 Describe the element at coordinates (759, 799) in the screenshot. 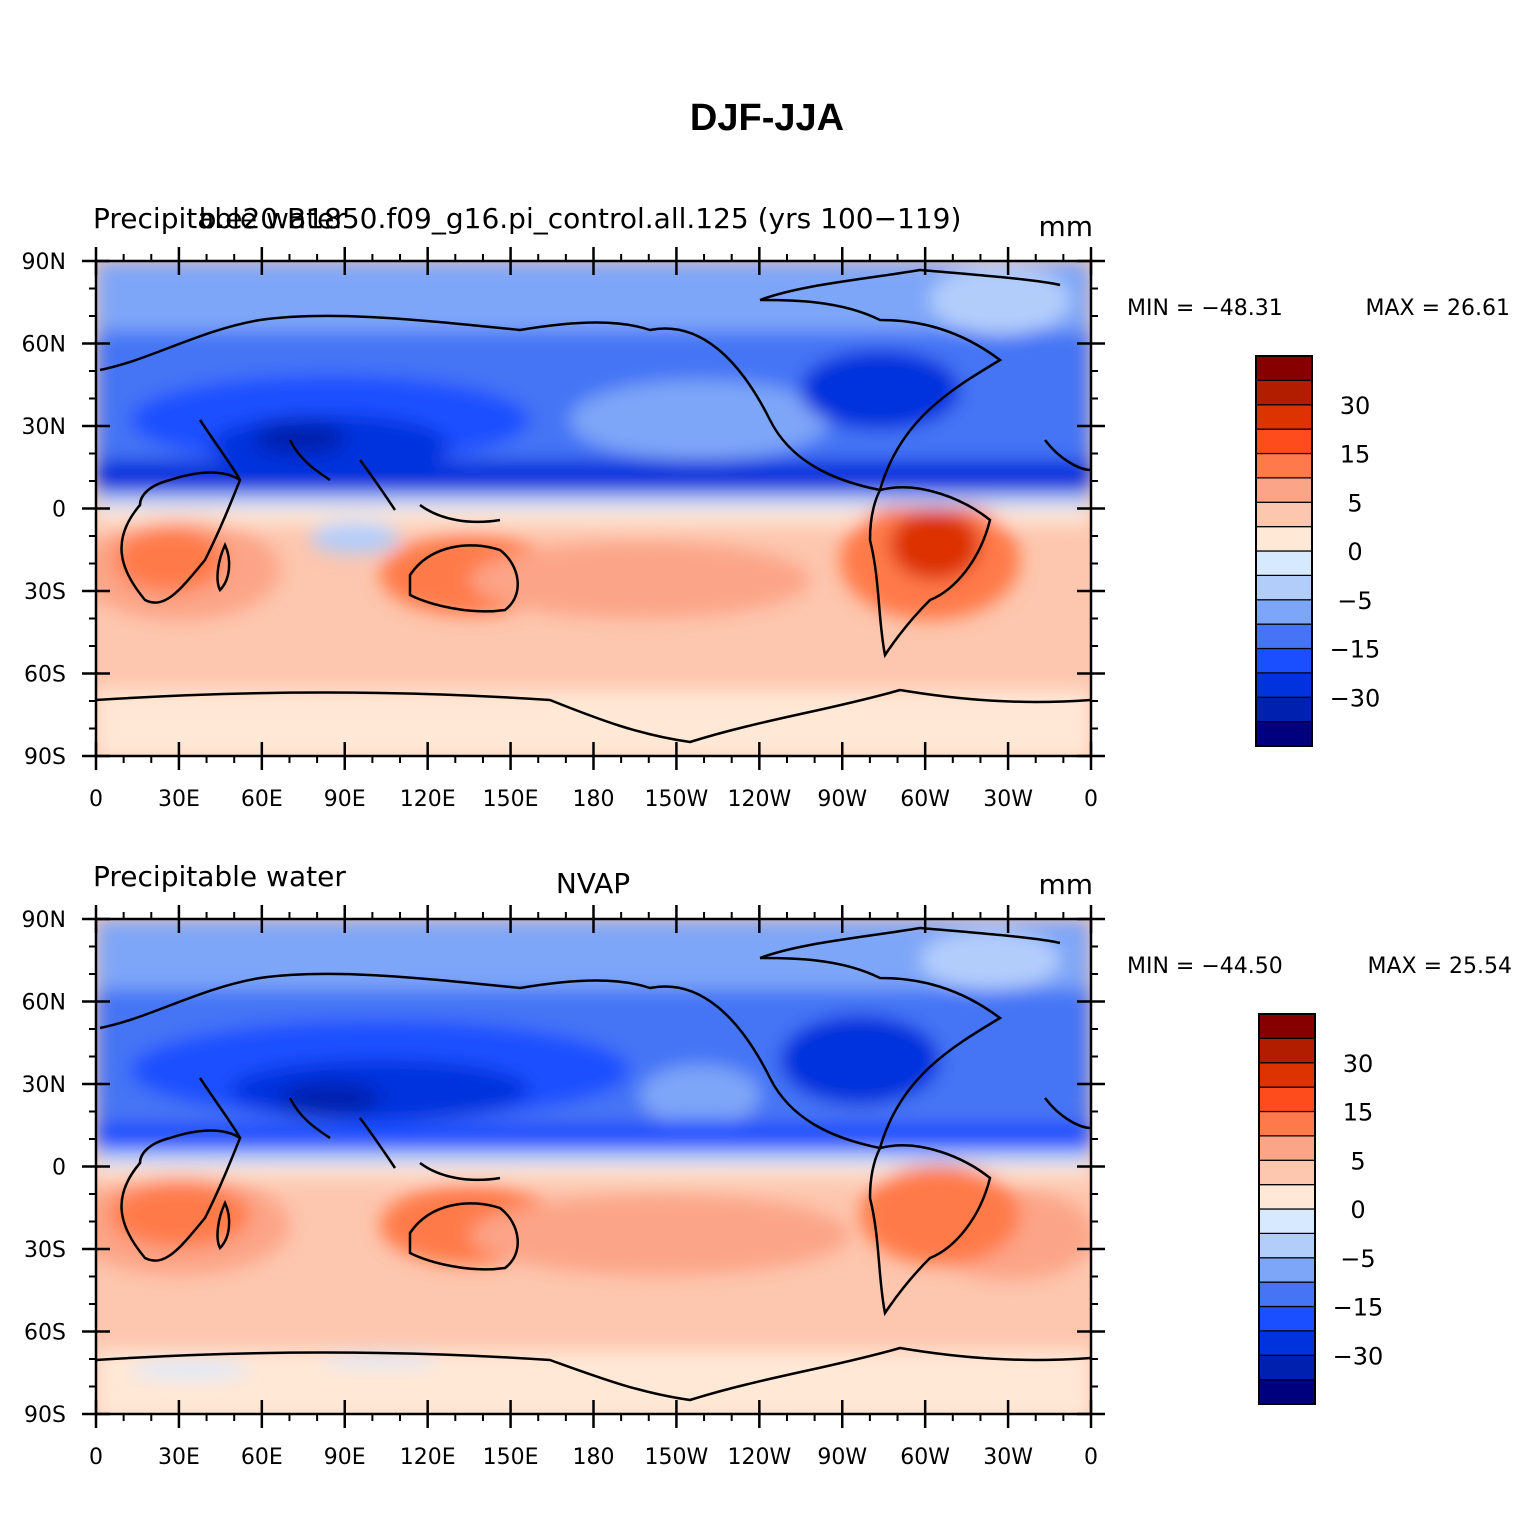

I see `lon-tick-label: 120W` at that location.